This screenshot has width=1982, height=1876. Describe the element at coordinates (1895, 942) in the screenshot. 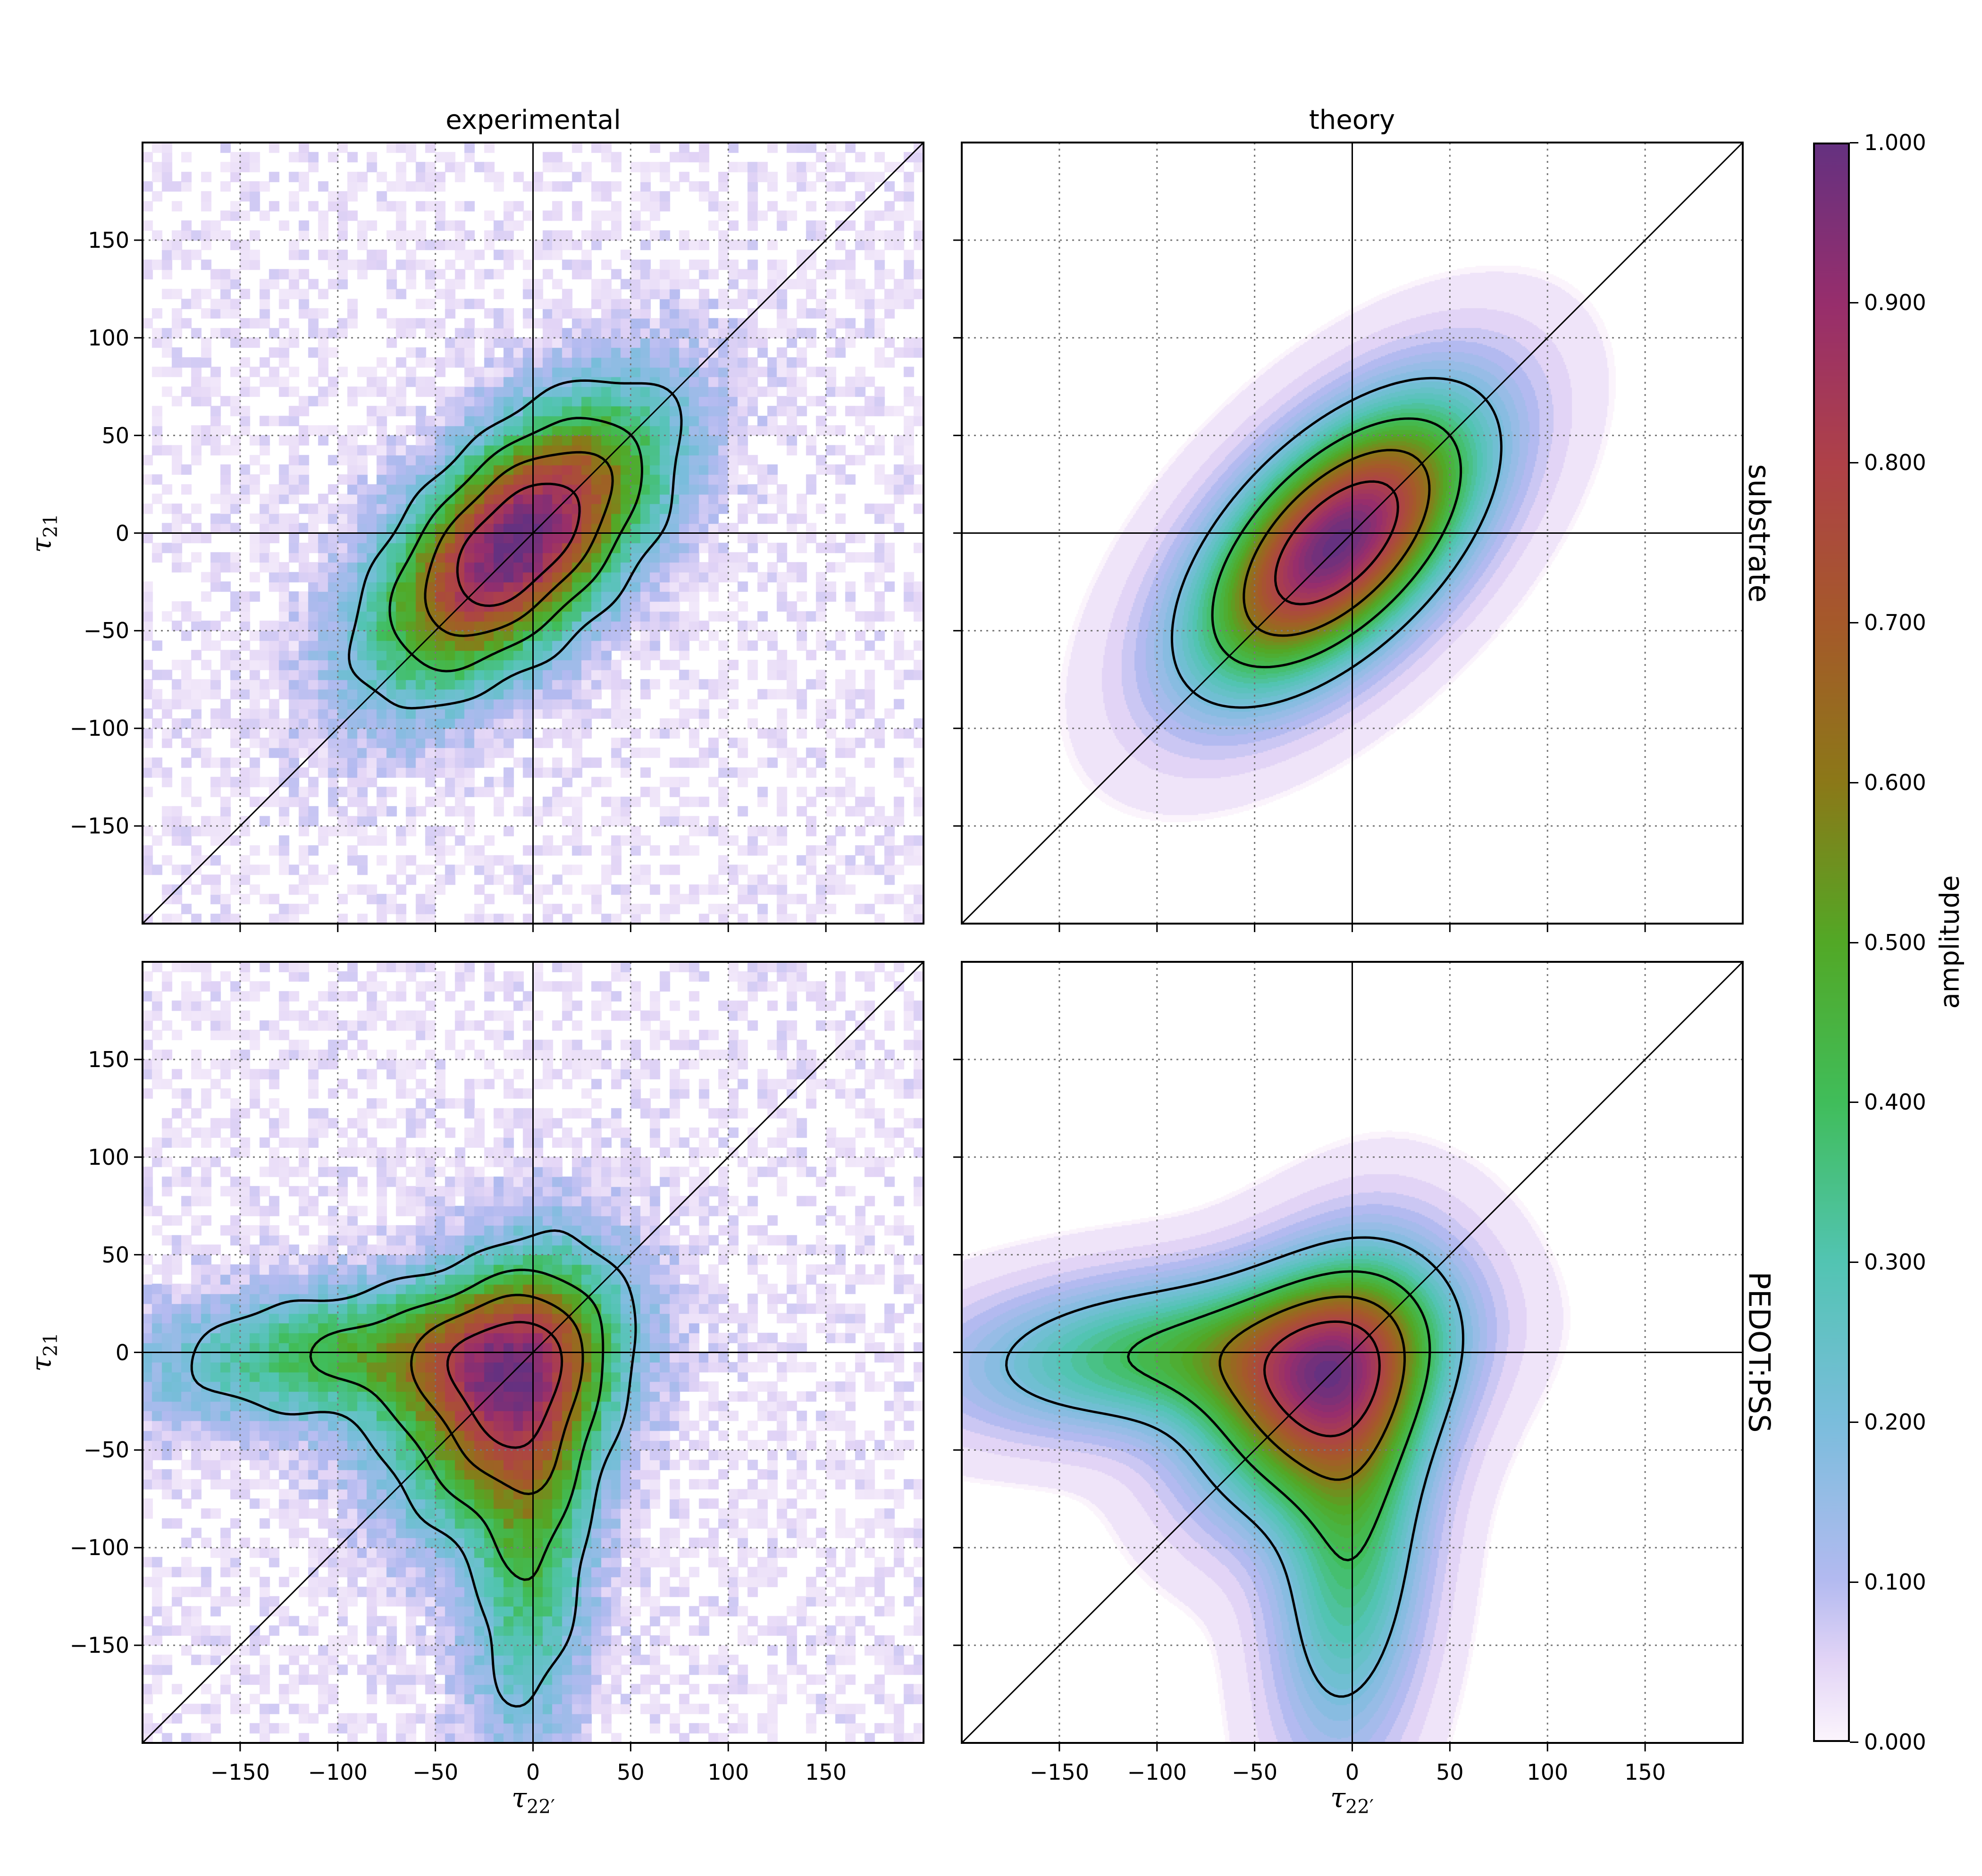

I see `colorbar-tick-label: 0.500` at that location.